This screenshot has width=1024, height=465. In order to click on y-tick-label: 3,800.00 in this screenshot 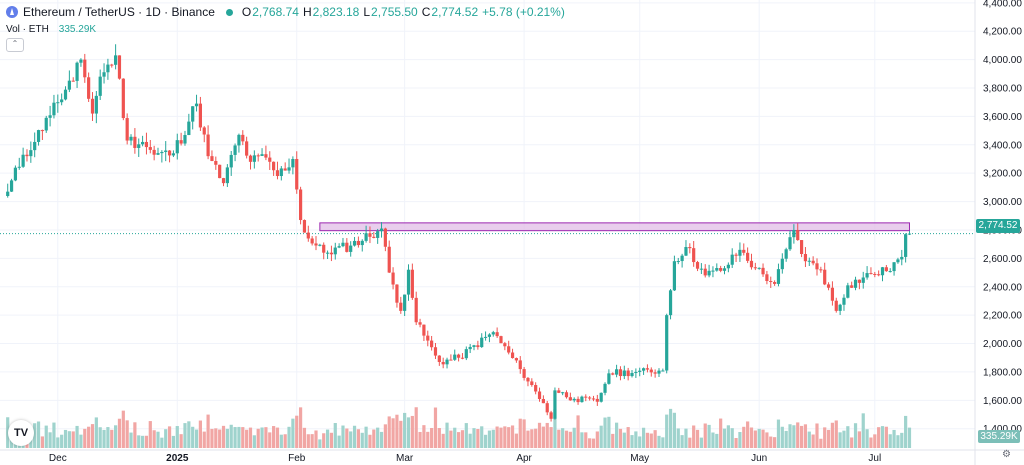, I will do `click(1002, 89)`.